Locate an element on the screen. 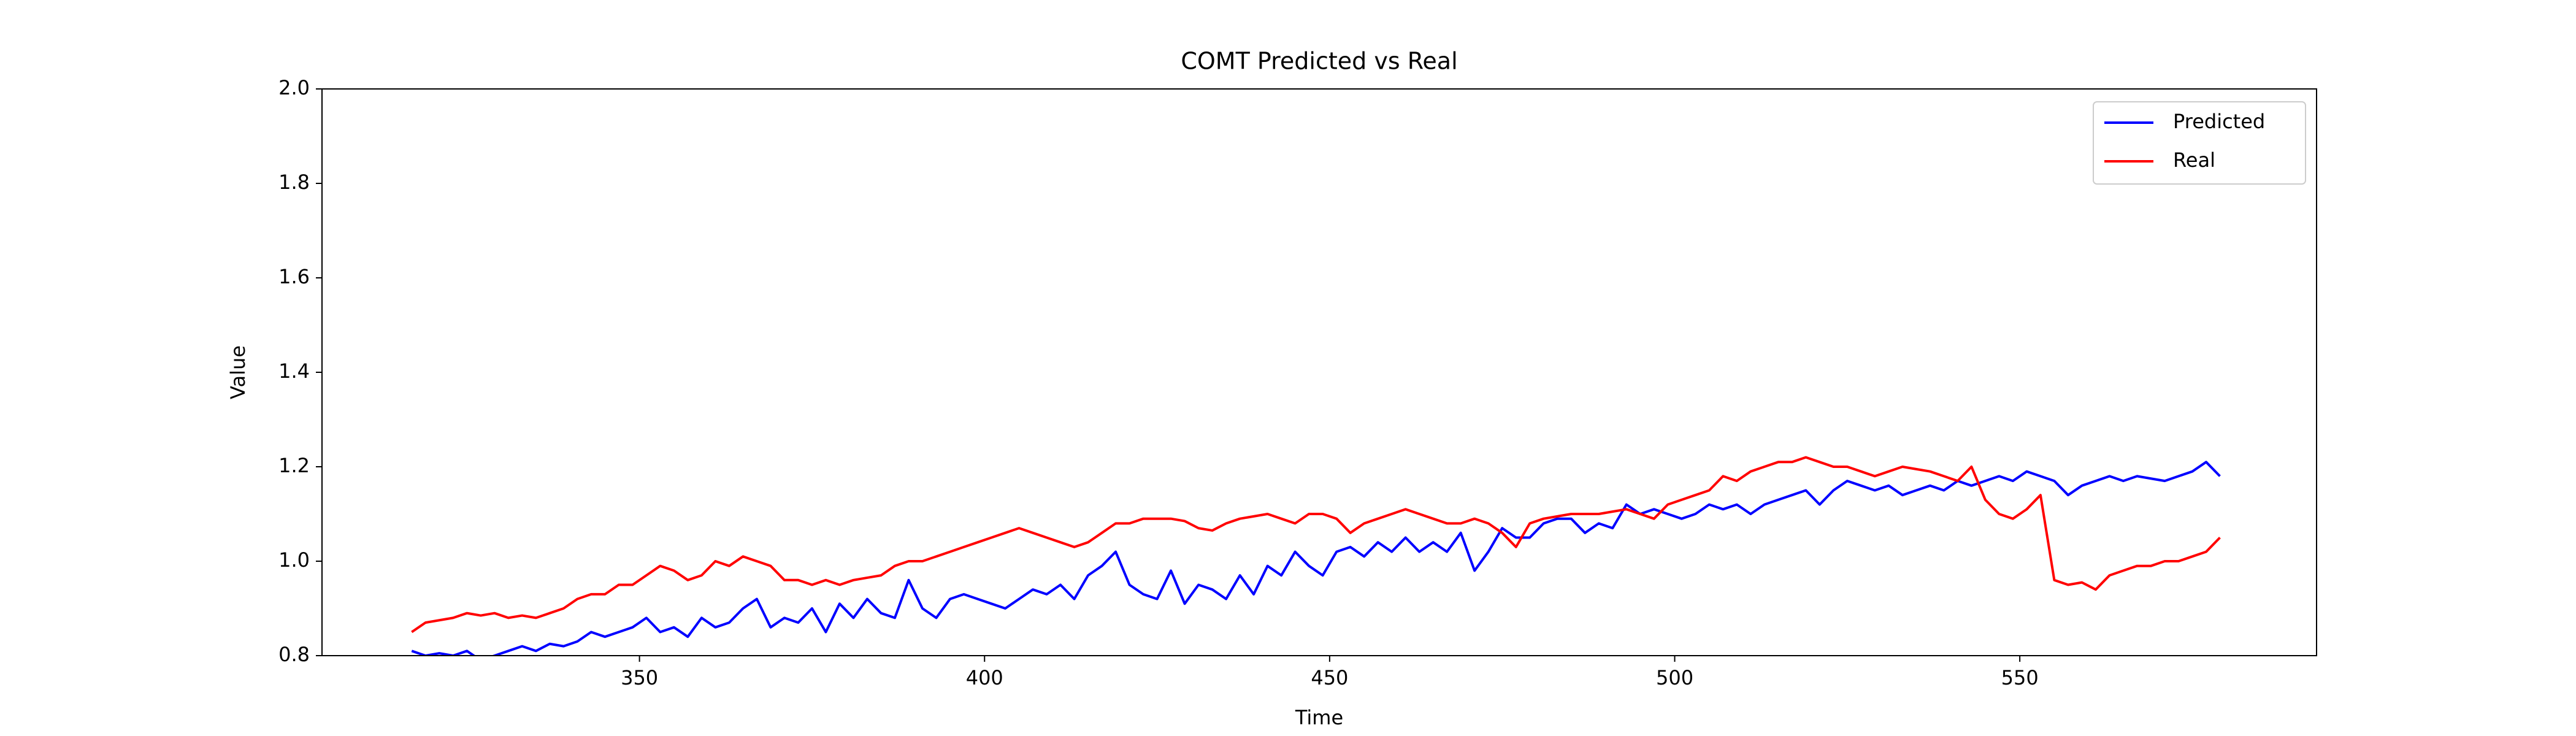 This screenshot has width=2576, height=736. chart-title: COMT Predicted vs Real is located at coordinates (1319, 61).